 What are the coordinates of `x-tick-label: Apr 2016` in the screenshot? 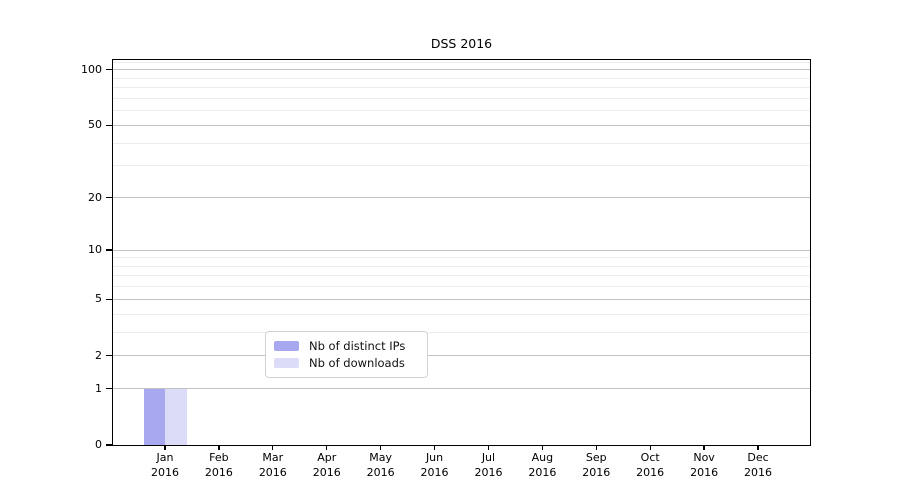 It's located at (327, 465).